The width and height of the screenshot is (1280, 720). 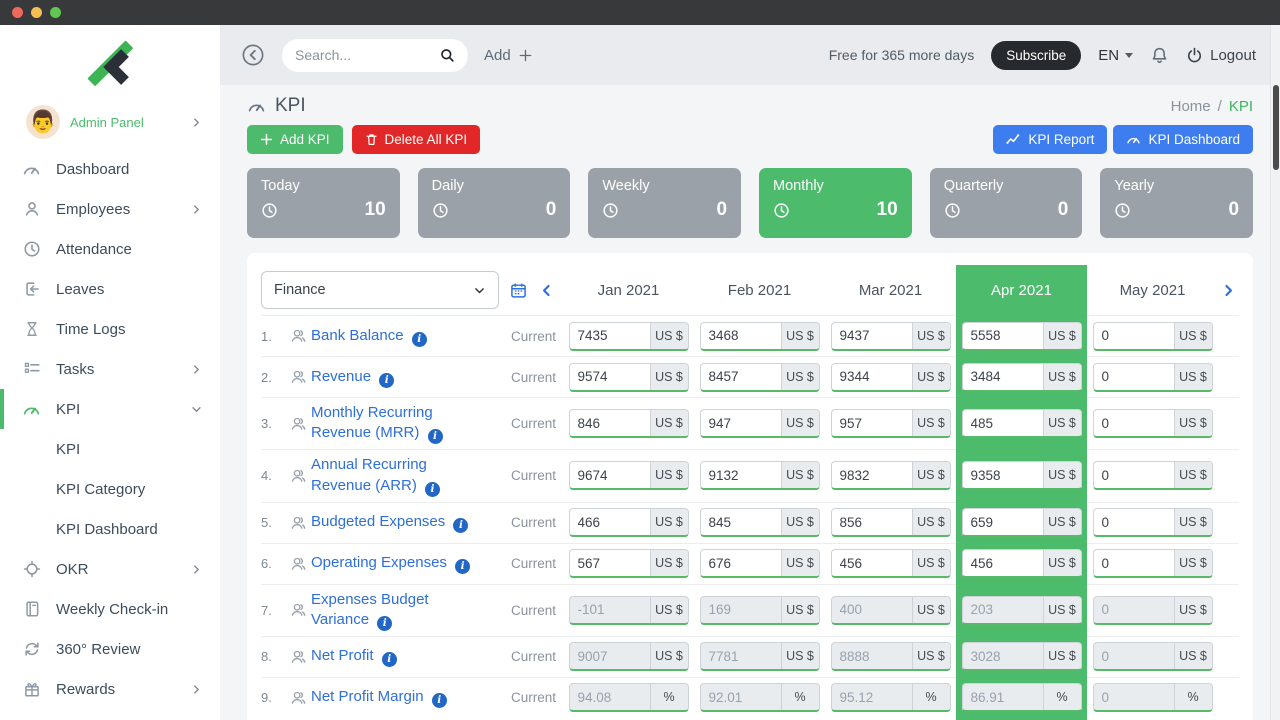 I want to click on kpi-value-input-group: %, so click(x=1152, y=698).